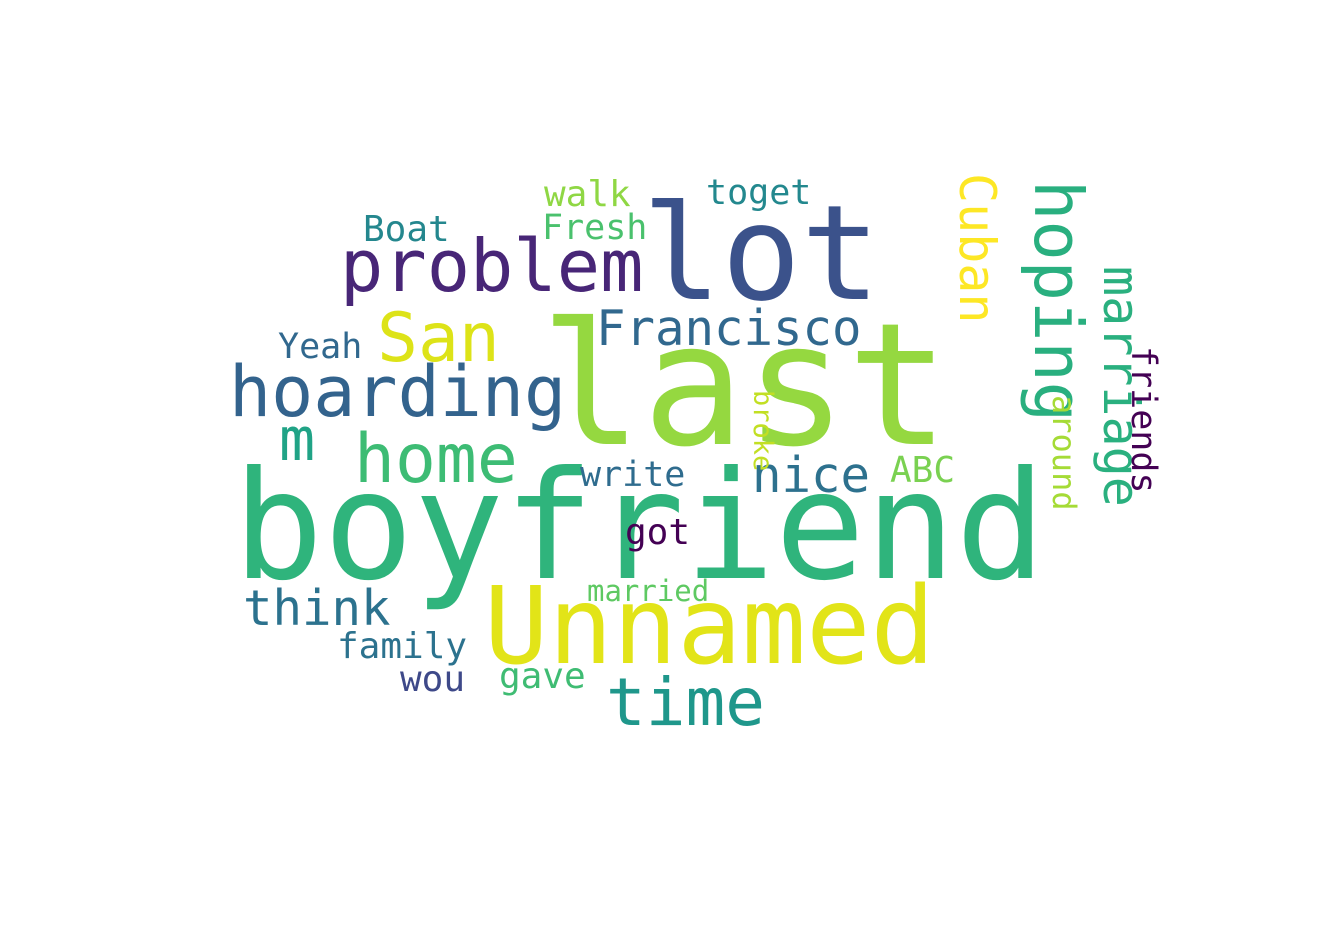 The width and height of the screenshot is (1334, 945). I want to click on word-problem: problem, so click(491, 266).